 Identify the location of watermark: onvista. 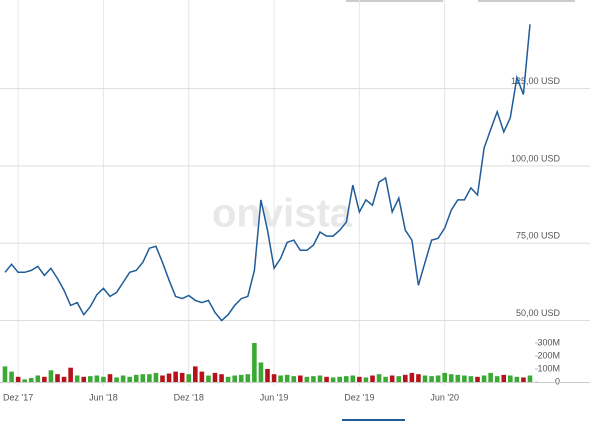
(282, 214).